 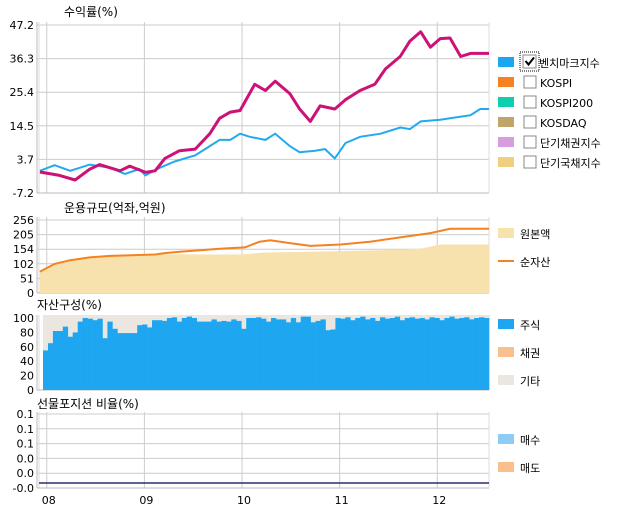 I want to click on legend-label-benchmark: 벤치마크지수, so click(x=569, y=63).